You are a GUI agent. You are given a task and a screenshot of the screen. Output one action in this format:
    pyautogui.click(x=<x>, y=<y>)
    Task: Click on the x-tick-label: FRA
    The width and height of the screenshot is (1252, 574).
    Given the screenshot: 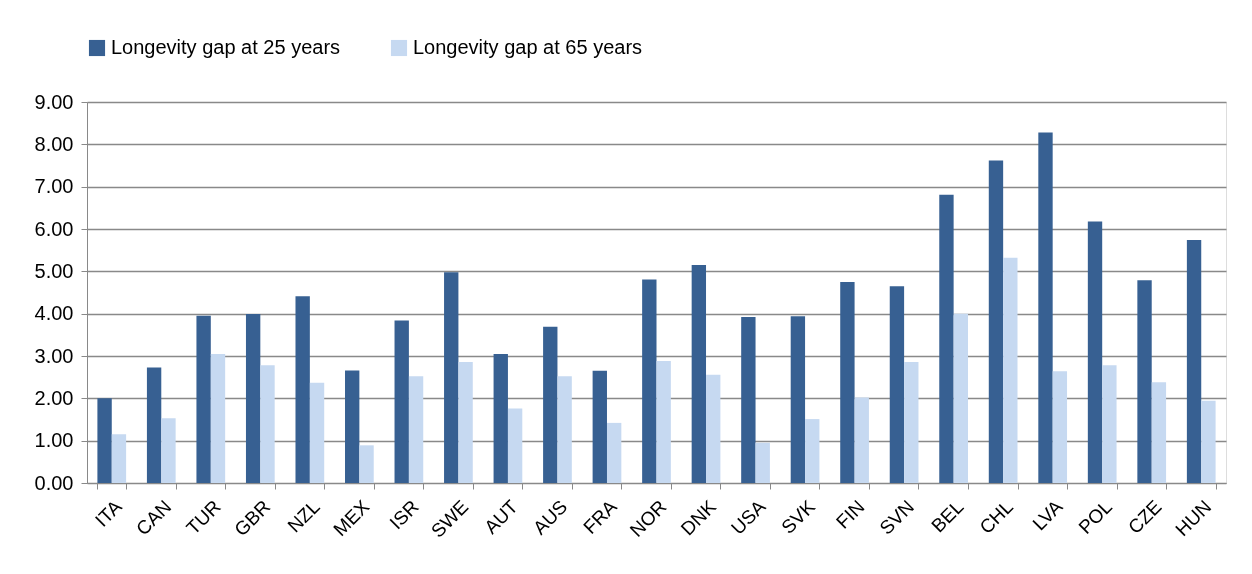 What is the action you would take?
    pyautogui.click(x=600, y=516)
    